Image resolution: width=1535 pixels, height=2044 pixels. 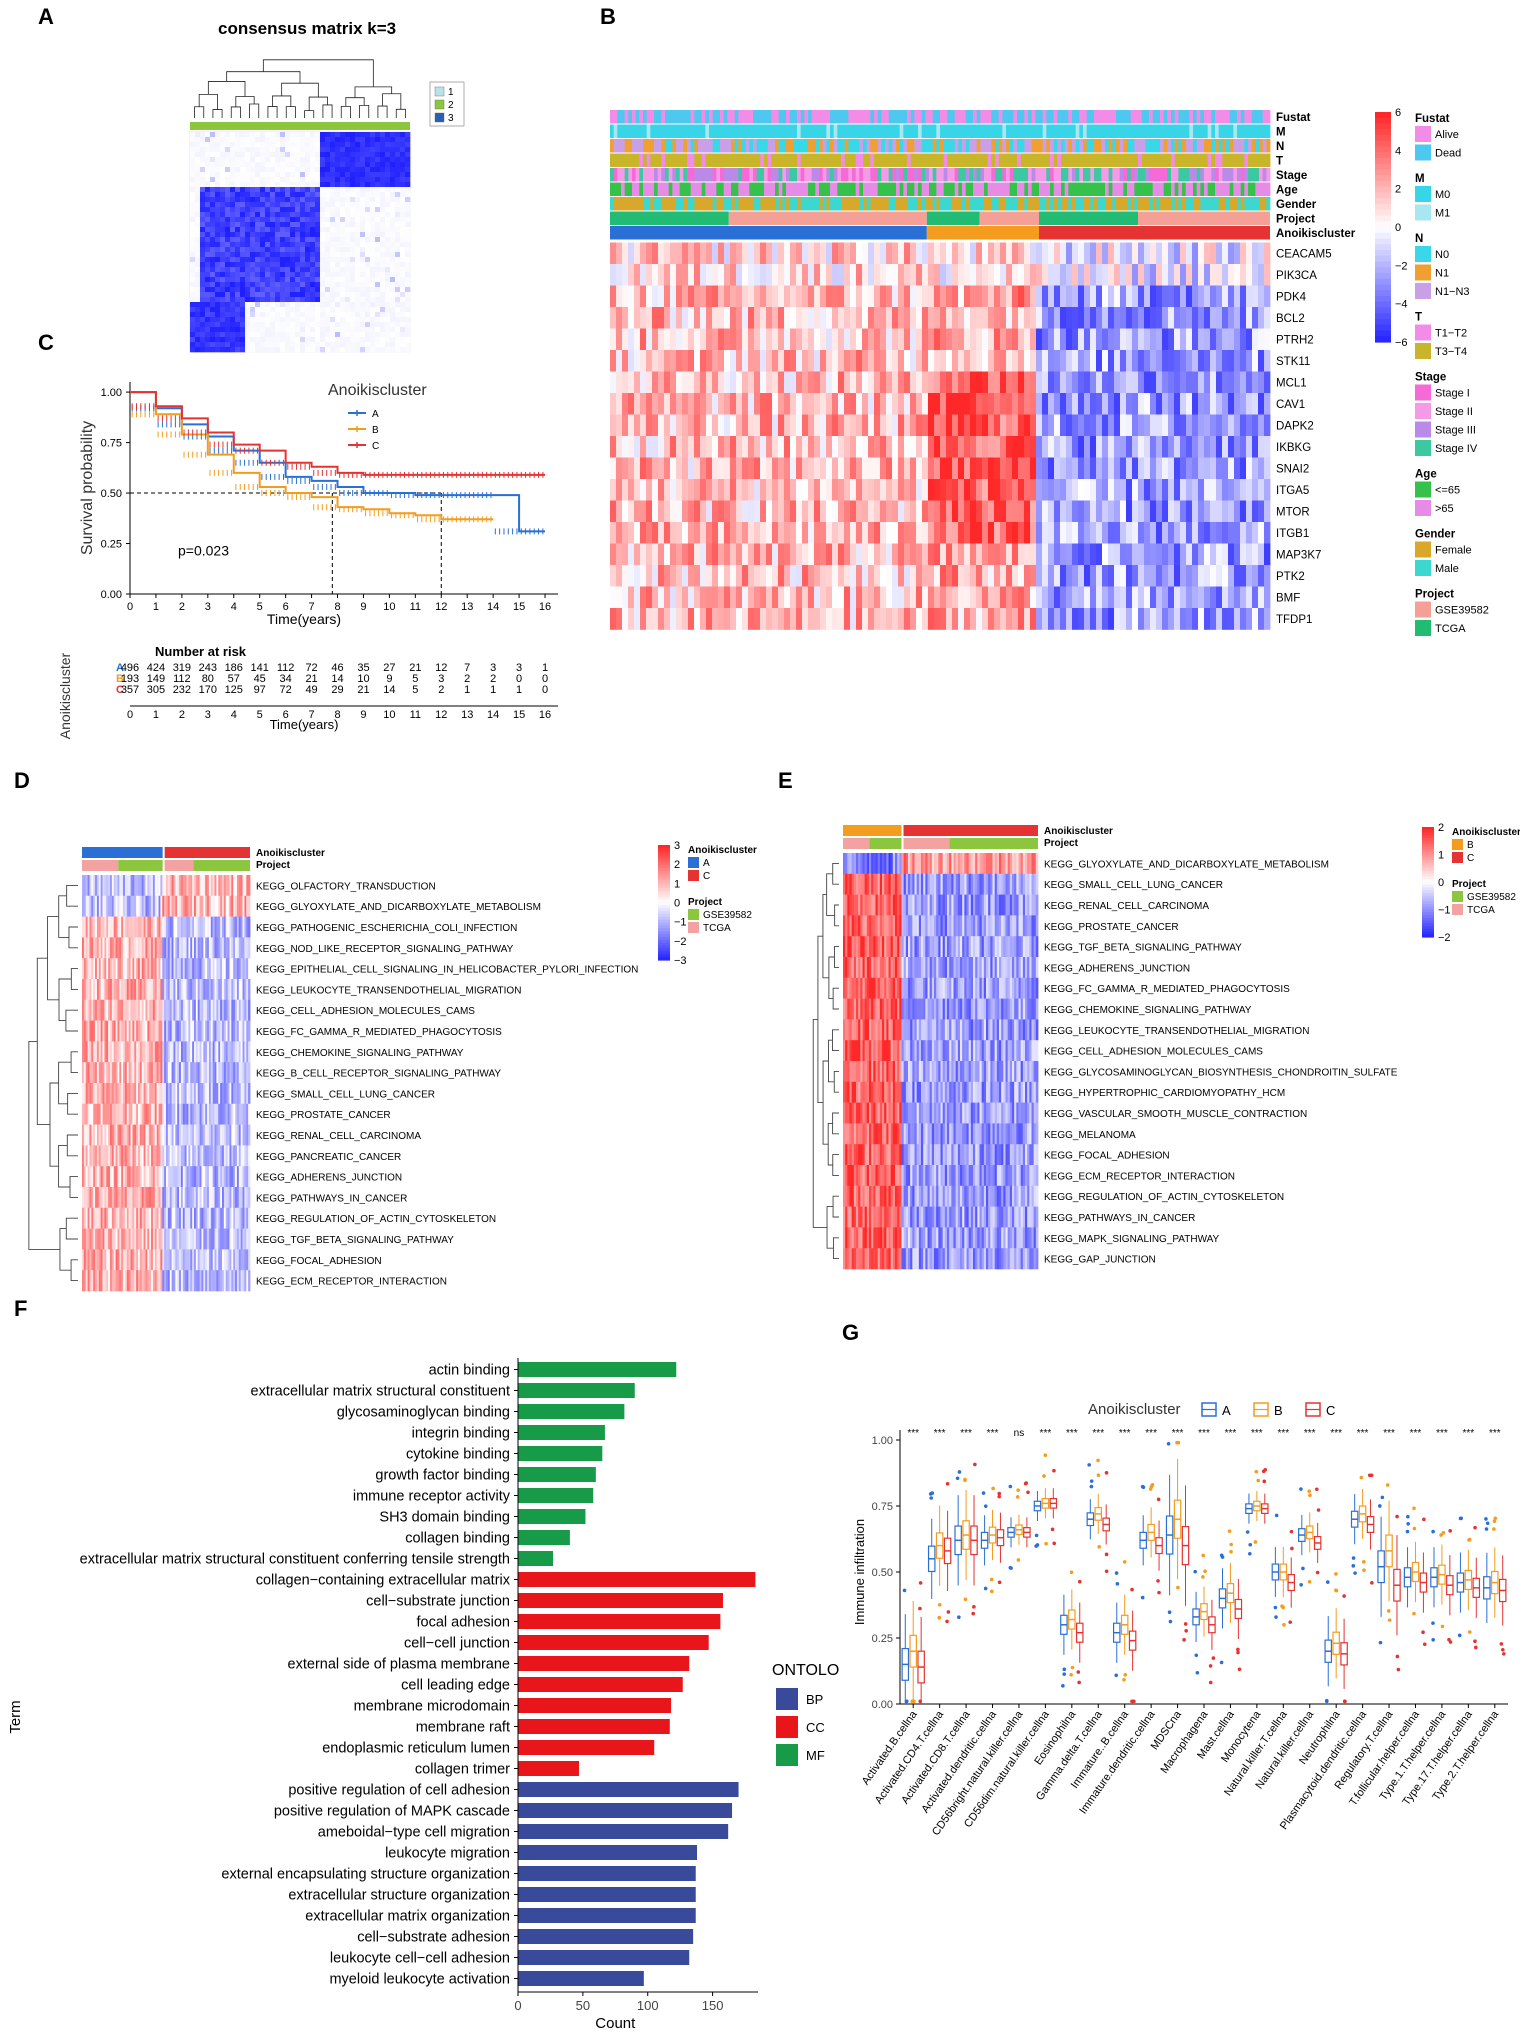 What do you see at coordinates (1290, 405) in the screenshot?
I see `gene-label: CAV1` at bounding box center [1290, 405].